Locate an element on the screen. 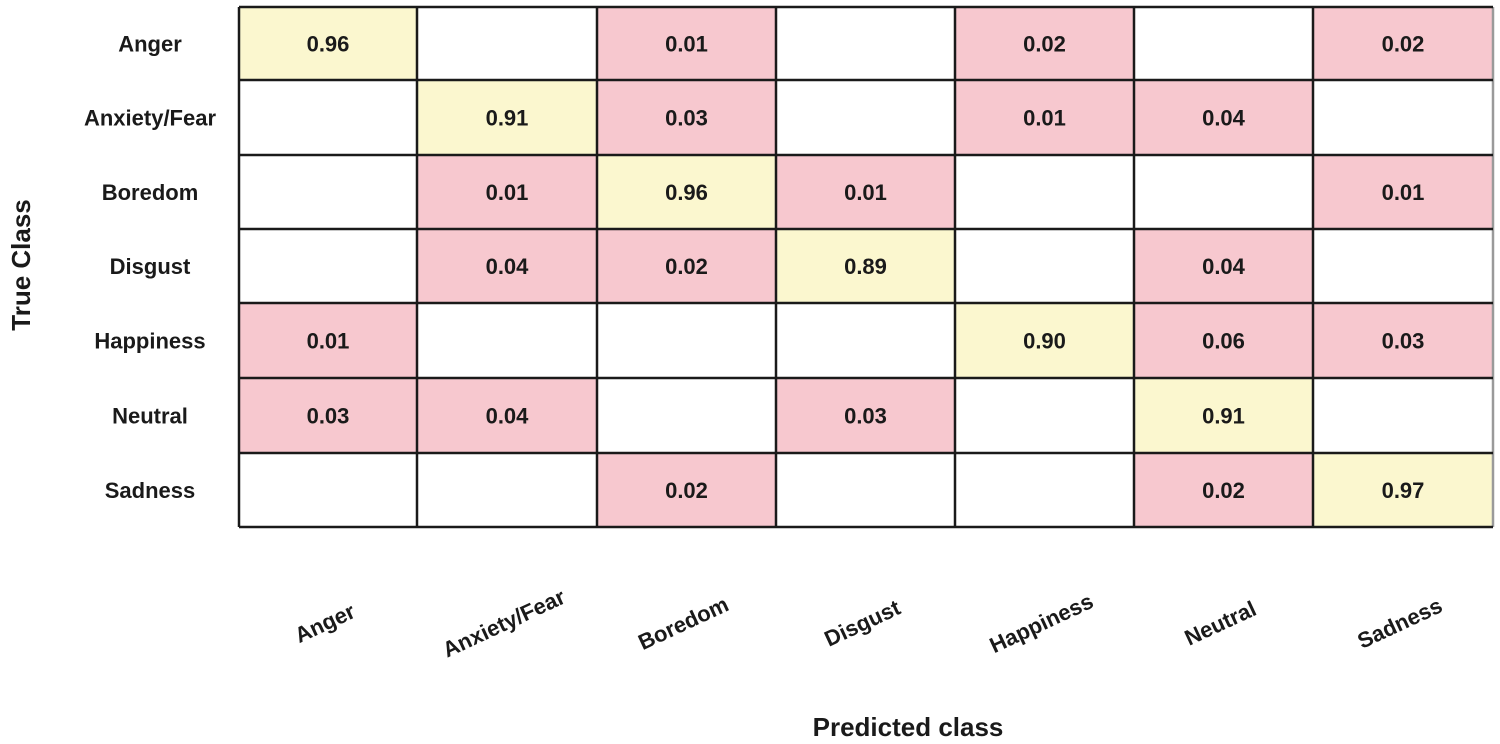 The image size is (1500, 744). cell-boredom-disgust is located at coordinates (865, 192).